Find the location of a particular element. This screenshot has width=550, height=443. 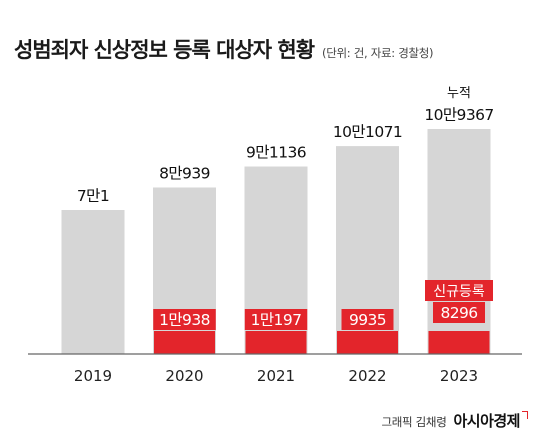

graphic-credit: 그래픽 김채령 is located at coordinates (414, 422).